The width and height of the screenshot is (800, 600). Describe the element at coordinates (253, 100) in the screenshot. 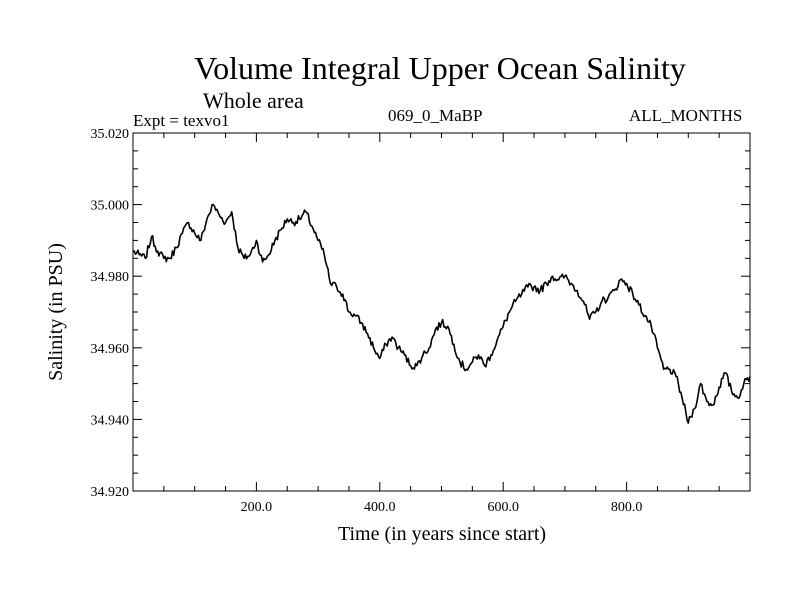

I see `chart-subtitle: Whole area` at that location.